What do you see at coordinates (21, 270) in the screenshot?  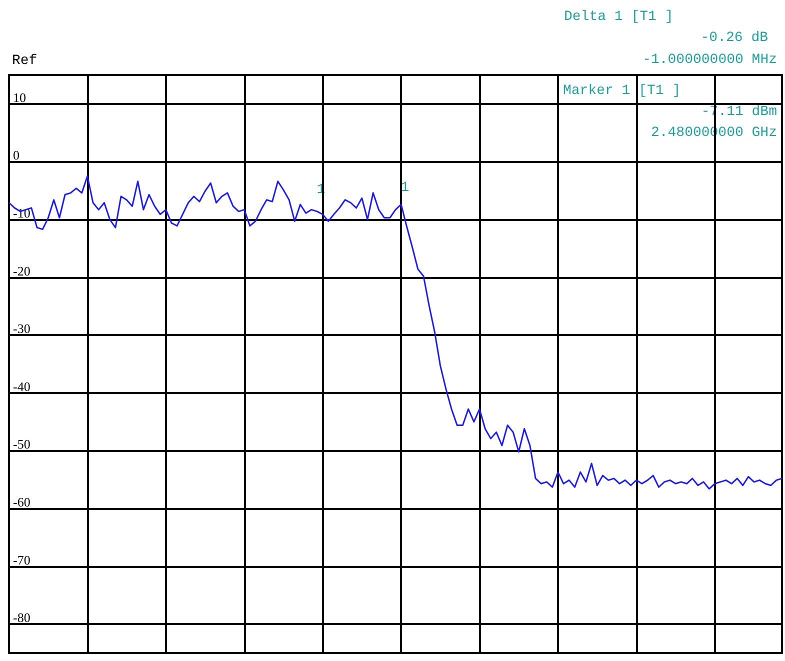 I see `y-tick-label: -20` at bounding box center [21, 270].